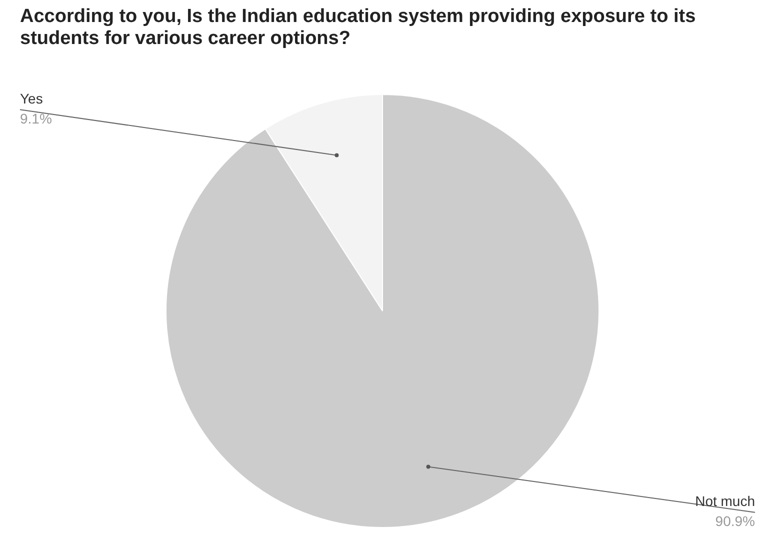 The image size is (765, 536). What do you see at coordinates (735, 521) in the screenshot?
I see `data-label: 90.9%` at bounding box center [735, 521].